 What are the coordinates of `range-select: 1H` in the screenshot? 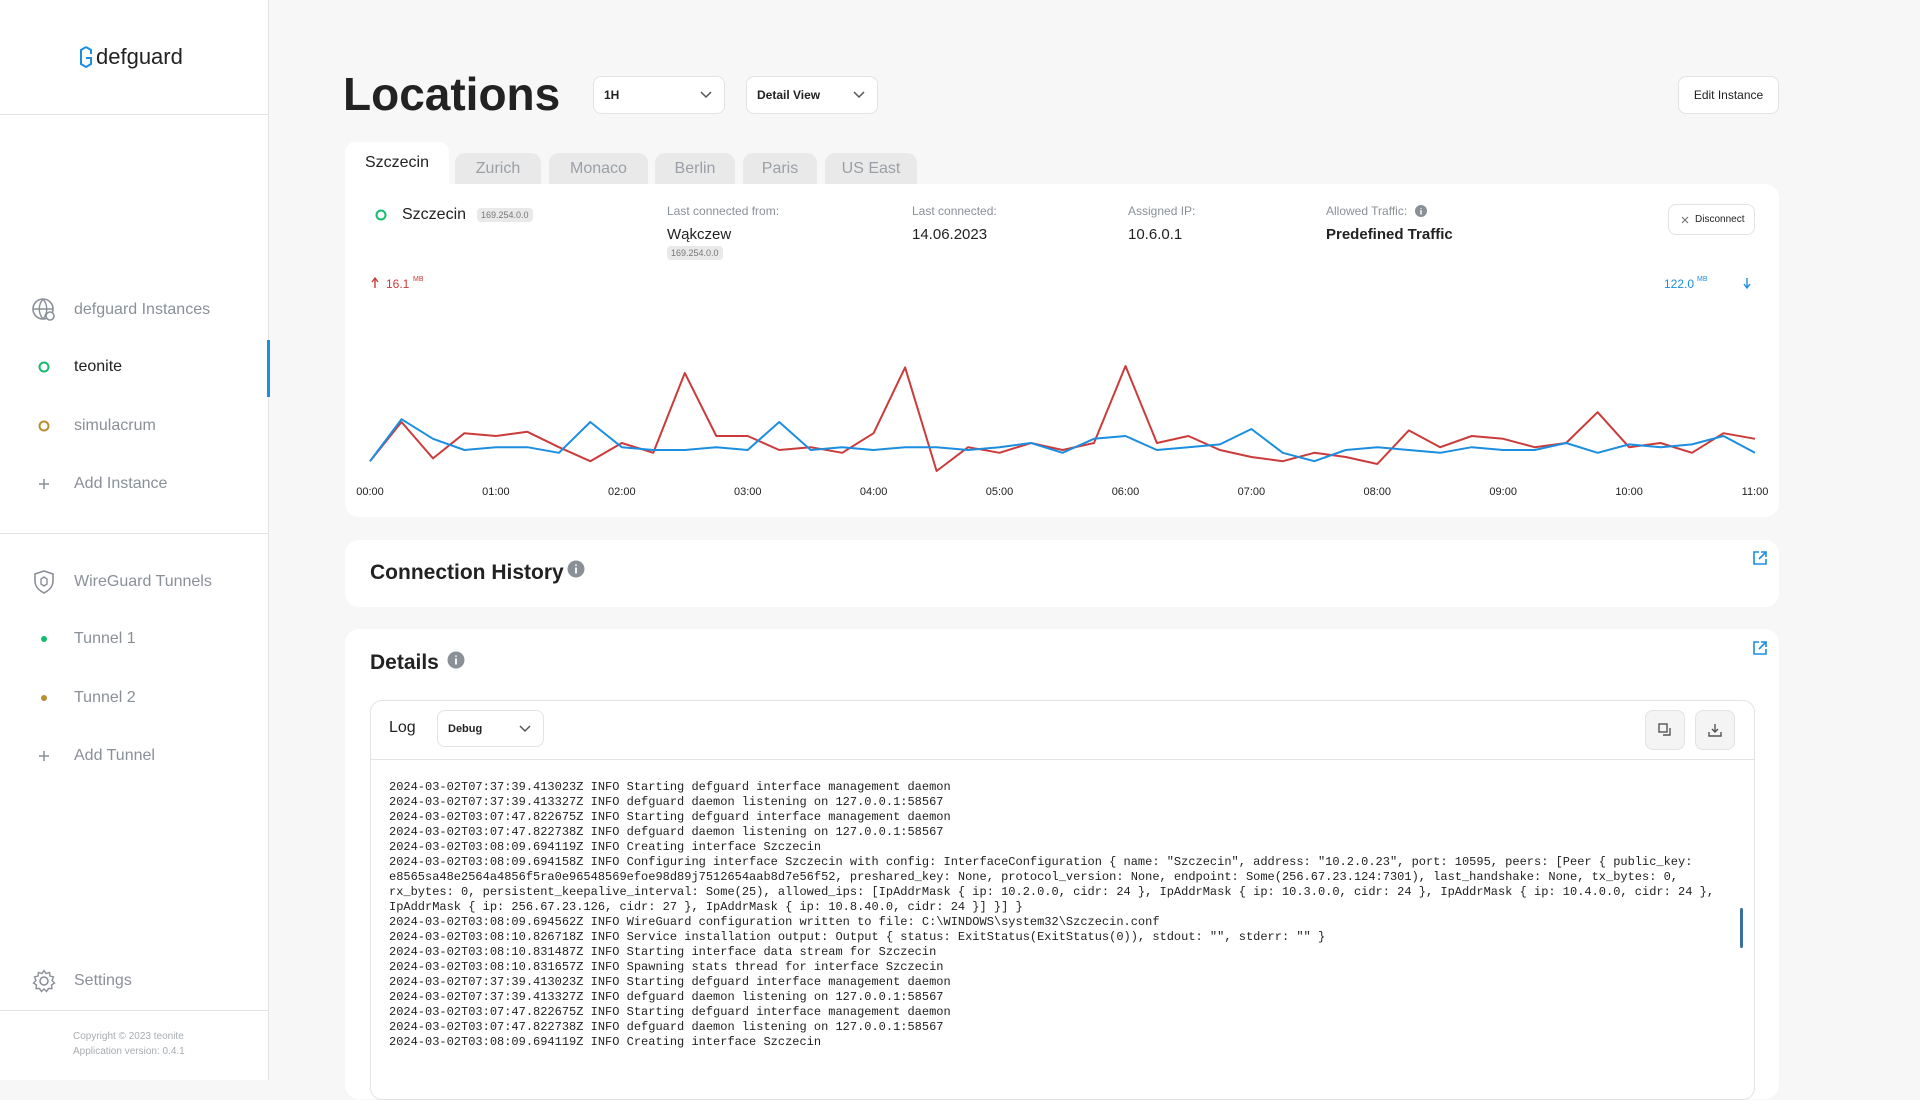 It's located at (659, 95).